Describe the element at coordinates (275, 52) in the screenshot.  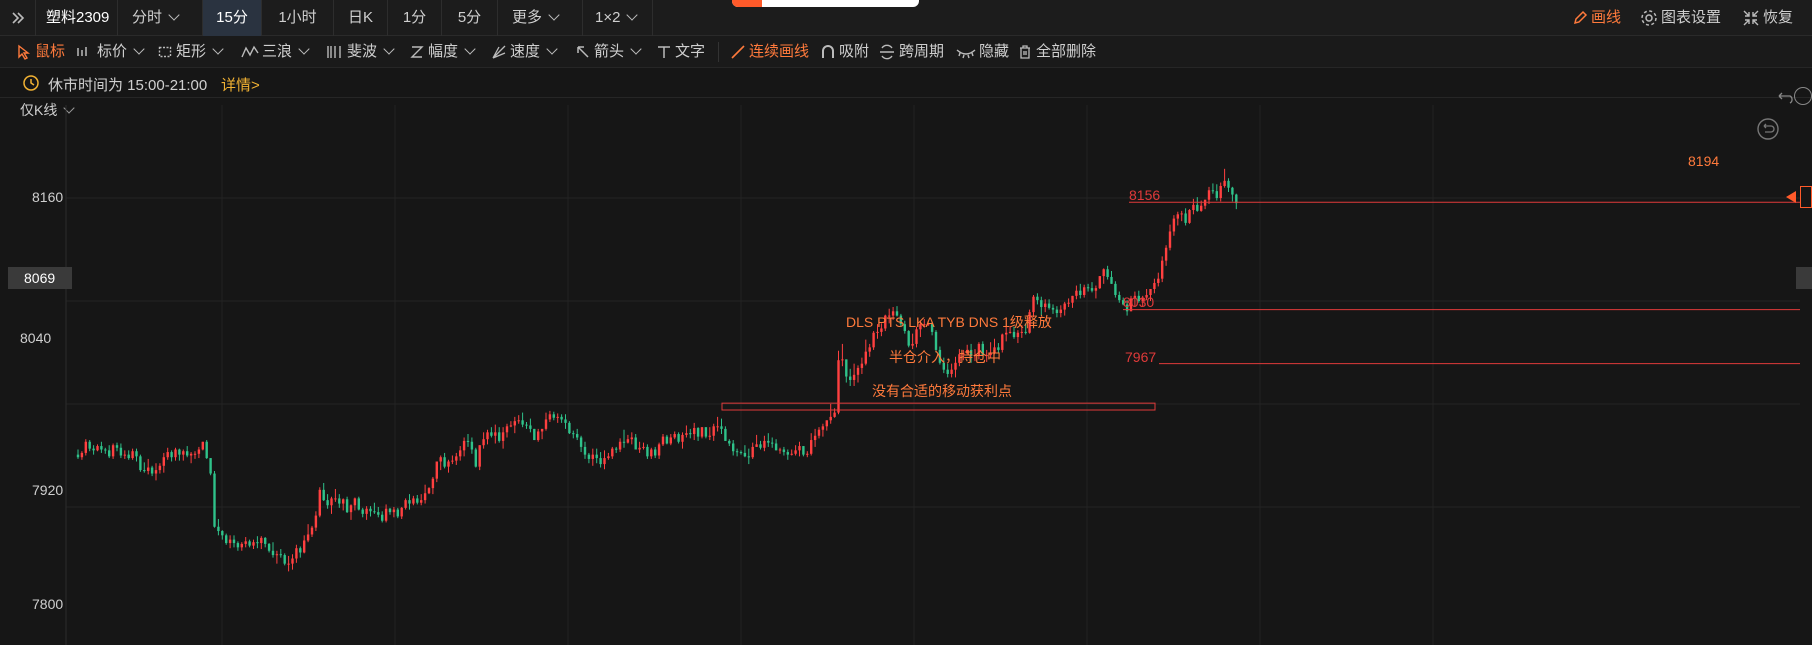
I see `tool-three-wave: 三浪` at that location.